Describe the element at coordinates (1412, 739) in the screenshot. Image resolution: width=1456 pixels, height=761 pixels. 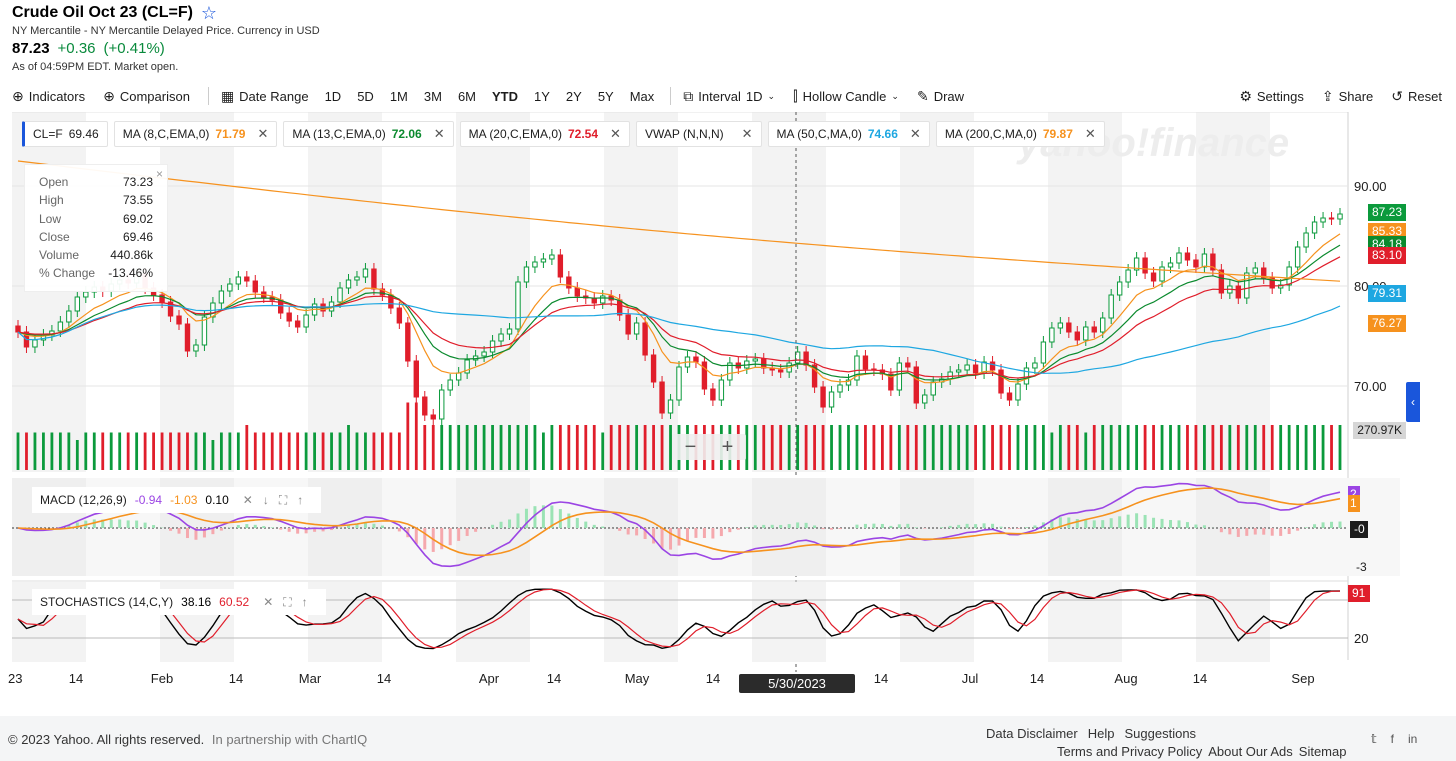
I see `linkedin-icon: in` at that location.